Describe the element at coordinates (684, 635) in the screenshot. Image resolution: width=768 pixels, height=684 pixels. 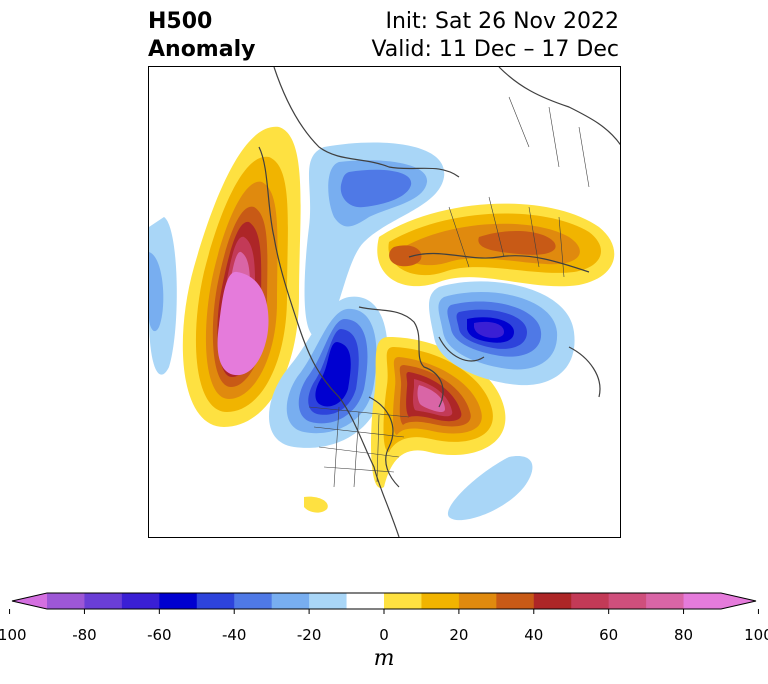
I see `colorbar-tick-label: 80` at that location.